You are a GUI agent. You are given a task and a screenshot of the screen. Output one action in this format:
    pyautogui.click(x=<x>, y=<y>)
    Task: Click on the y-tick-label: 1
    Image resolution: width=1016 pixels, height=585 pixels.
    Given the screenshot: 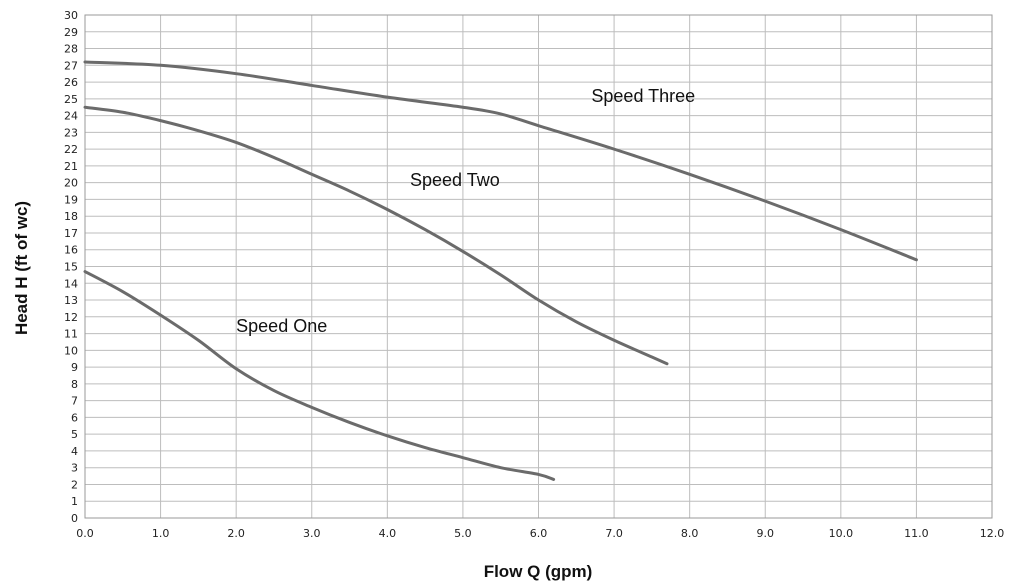 What is the action you would take?
    pyautogui.click(x=74, y=501)
    